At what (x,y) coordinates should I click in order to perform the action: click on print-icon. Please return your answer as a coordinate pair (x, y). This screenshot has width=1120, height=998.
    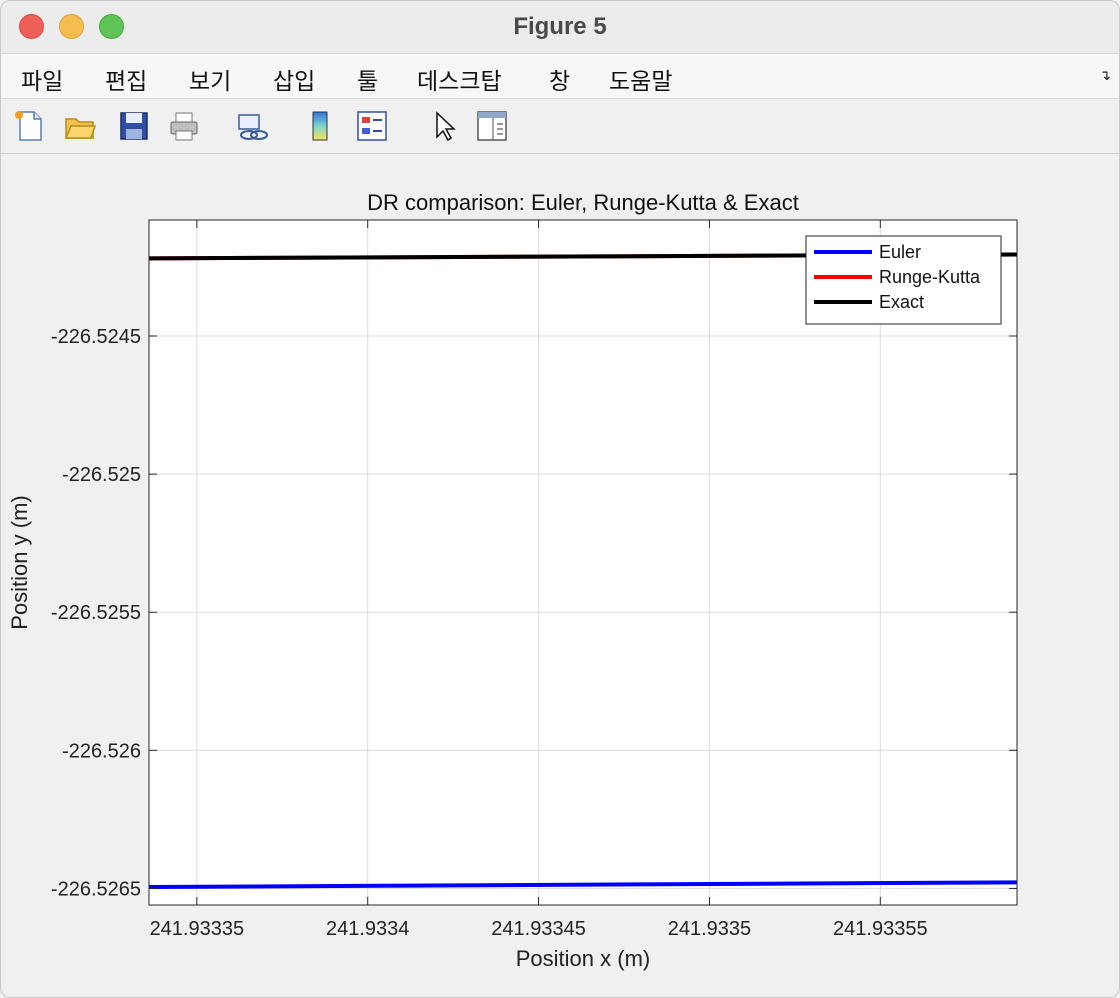
    Looking at the image, I should click on (184, 126).